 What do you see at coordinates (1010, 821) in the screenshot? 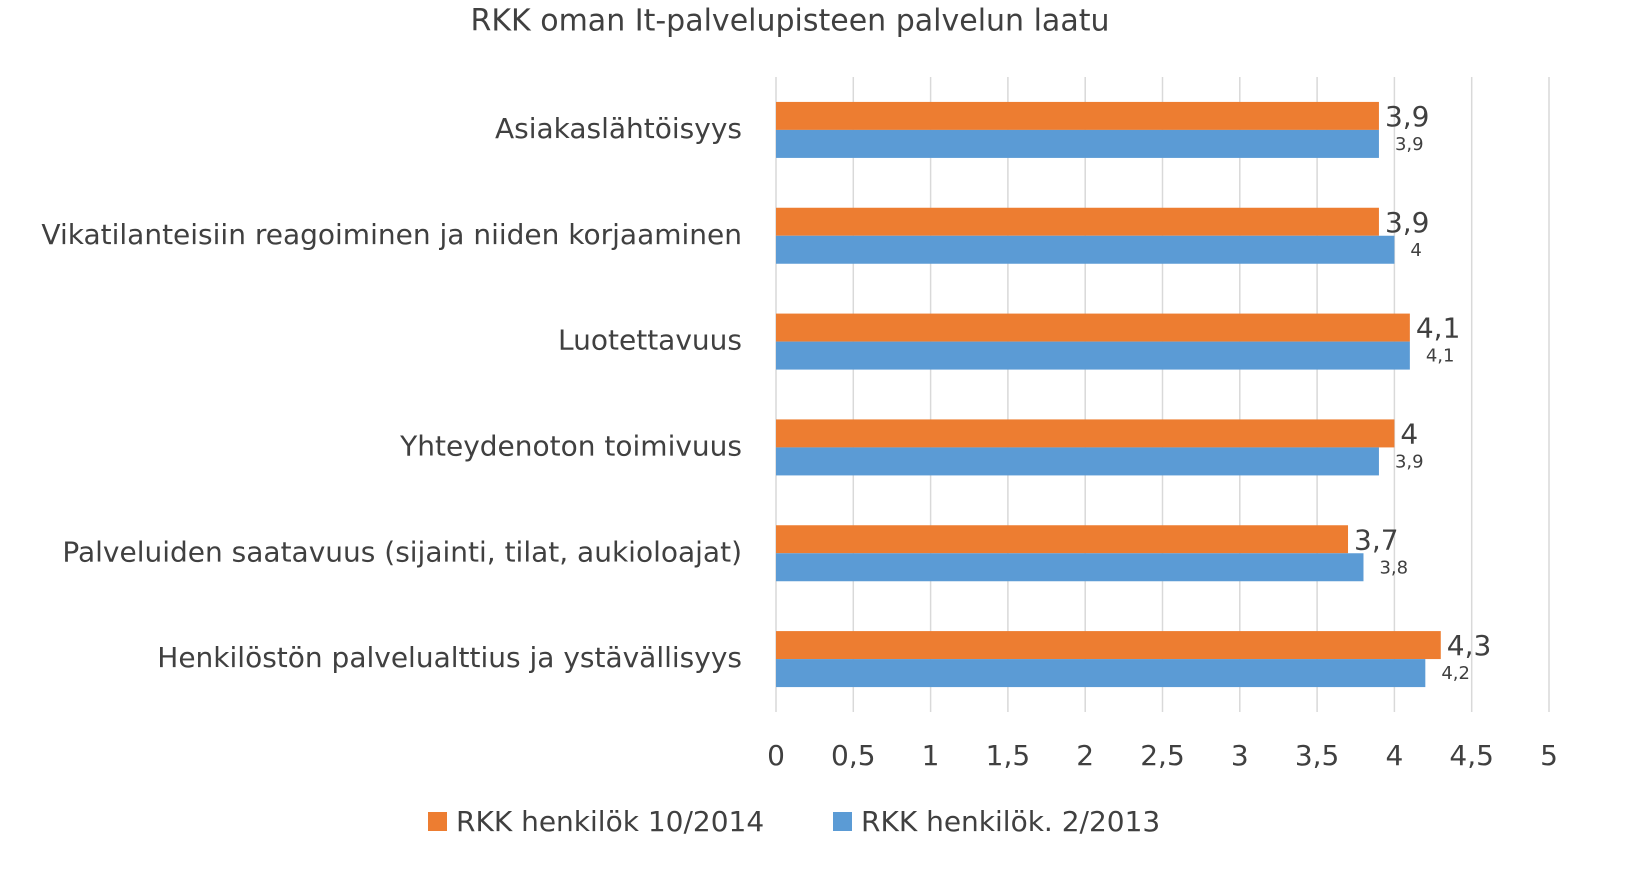
I see `legend-label: RKK henkilök. 2/2013` at bounding box center [1010, 821].